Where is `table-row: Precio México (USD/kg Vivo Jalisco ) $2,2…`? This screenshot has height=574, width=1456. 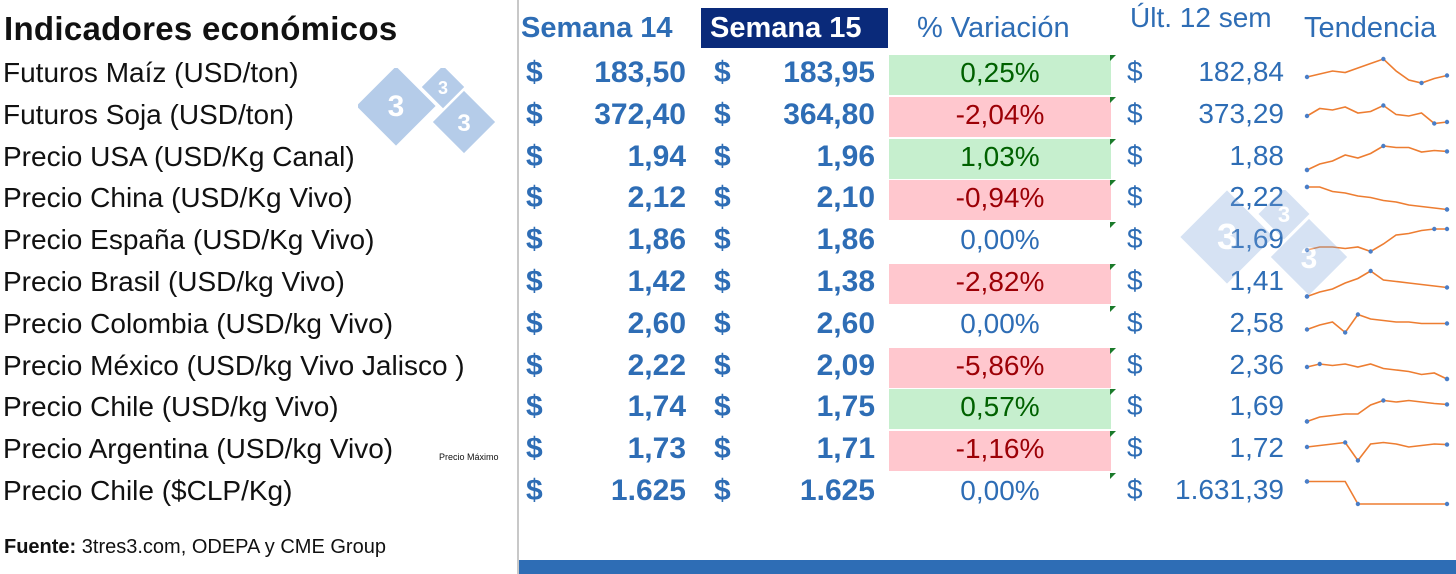
table-row: Precio México (USD/kg Vivo Jalisco ) $2,2… is located at coordinates (728, 368).